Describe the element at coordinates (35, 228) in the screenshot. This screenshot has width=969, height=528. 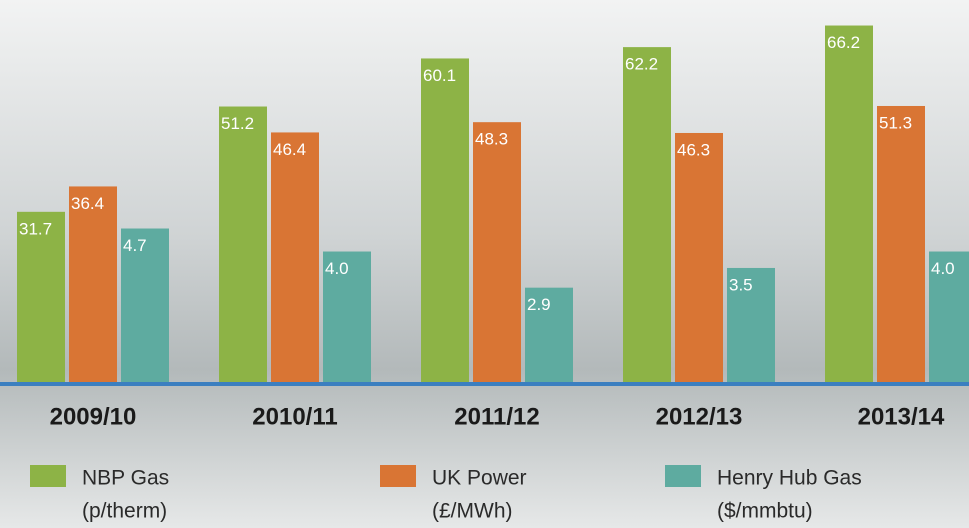
I see `value-label: 31.7` at that location.